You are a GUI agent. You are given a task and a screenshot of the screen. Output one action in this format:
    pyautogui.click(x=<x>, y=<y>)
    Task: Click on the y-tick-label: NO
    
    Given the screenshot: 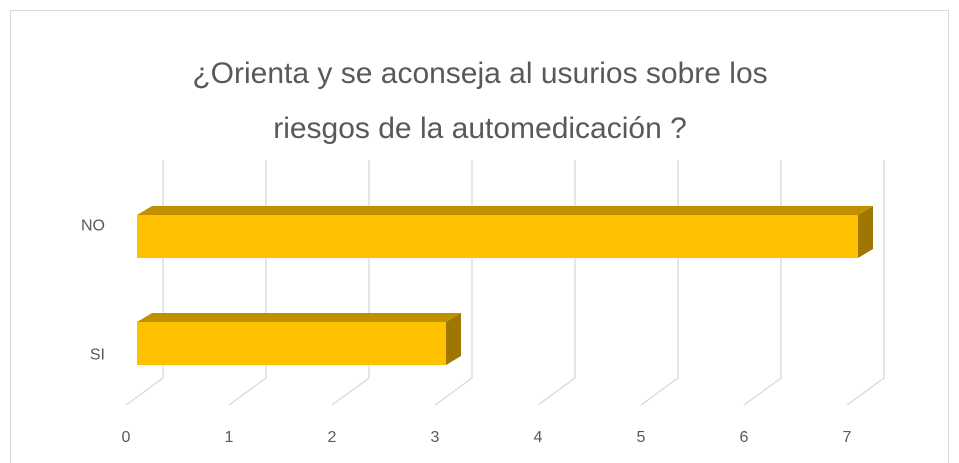 What is the action you would take?
    pyautogui.click(x=93, y=226)
    